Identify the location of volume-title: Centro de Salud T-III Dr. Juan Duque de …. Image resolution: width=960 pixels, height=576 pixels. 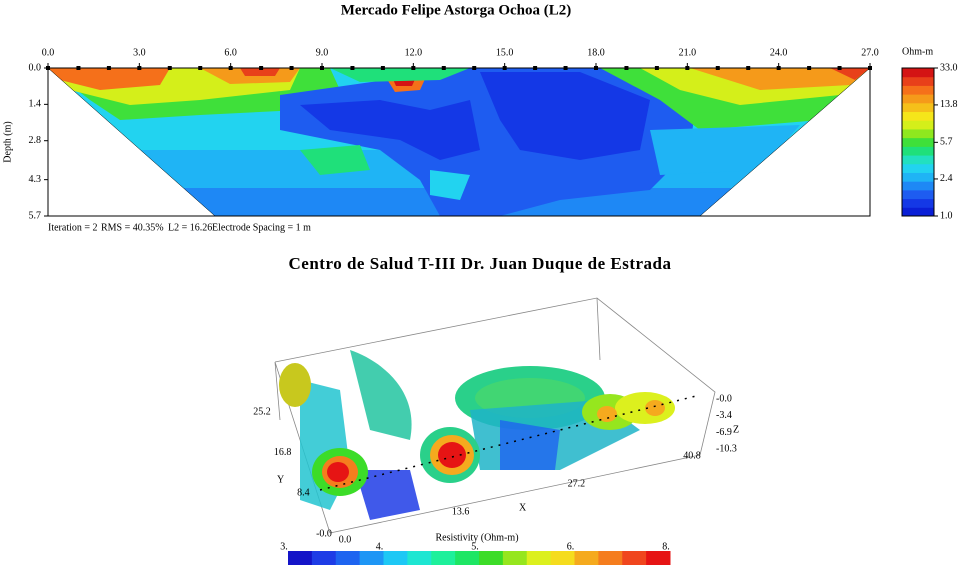
(480, 263).